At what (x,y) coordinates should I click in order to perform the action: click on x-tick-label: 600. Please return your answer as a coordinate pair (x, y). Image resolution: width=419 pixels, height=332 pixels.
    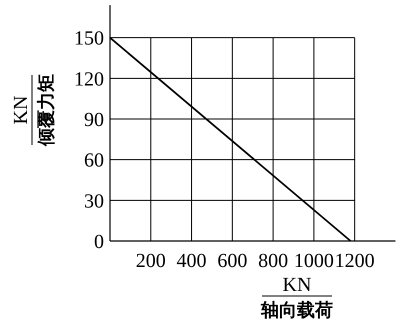
    Looking at the image, I should click on (232, 261).